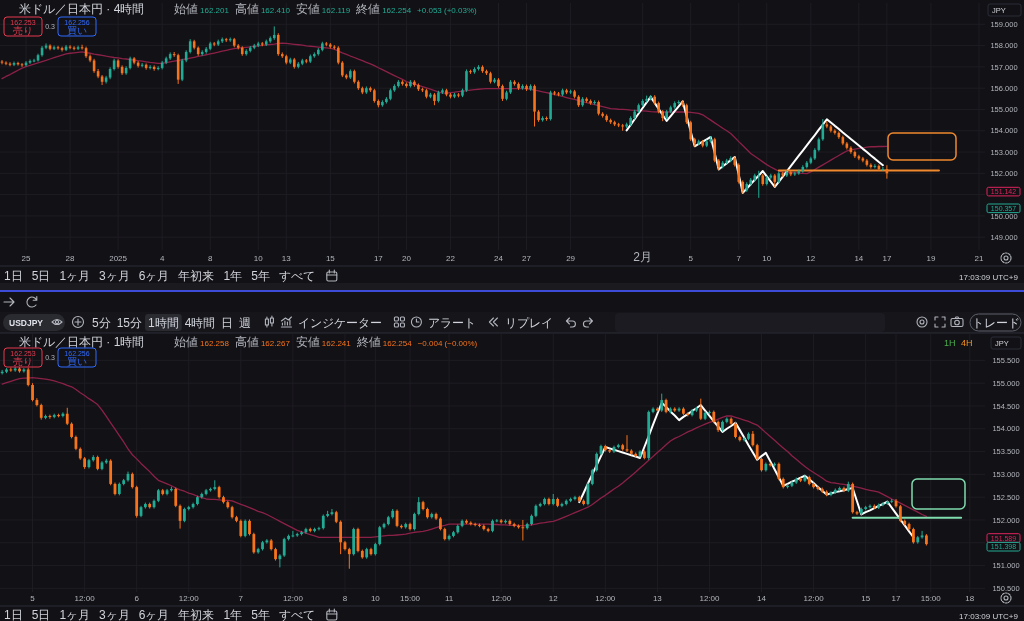  I want to click on x-tick-label: 19, so click(931, 258).